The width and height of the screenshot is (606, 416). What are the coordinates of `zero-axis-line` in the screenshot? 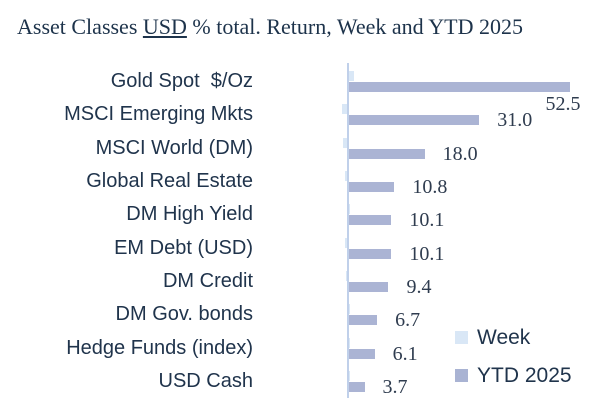 It's located at (348, 230).